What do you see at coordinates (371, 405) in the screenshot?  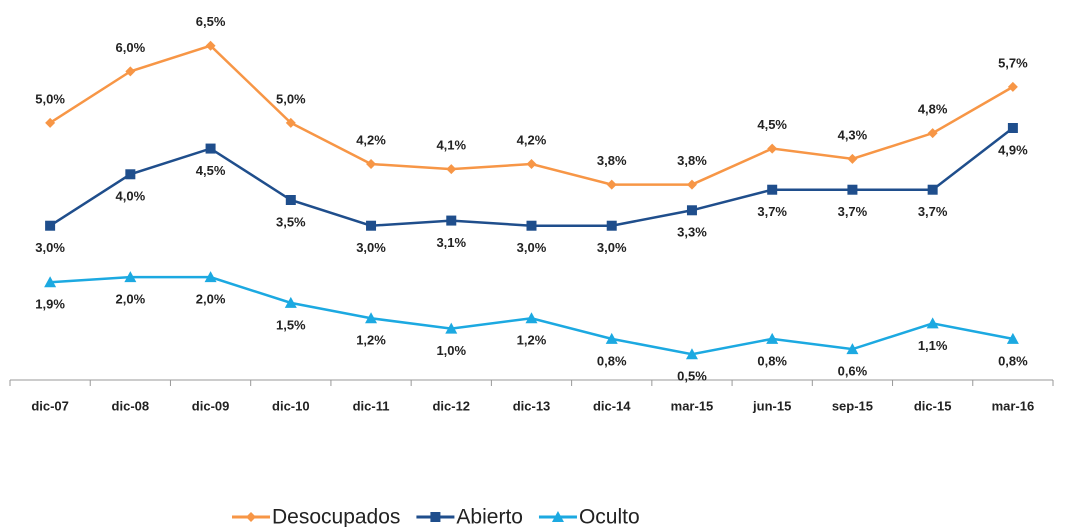 I see `x-tick-label: dic-11` at bounding box center [371, 405].